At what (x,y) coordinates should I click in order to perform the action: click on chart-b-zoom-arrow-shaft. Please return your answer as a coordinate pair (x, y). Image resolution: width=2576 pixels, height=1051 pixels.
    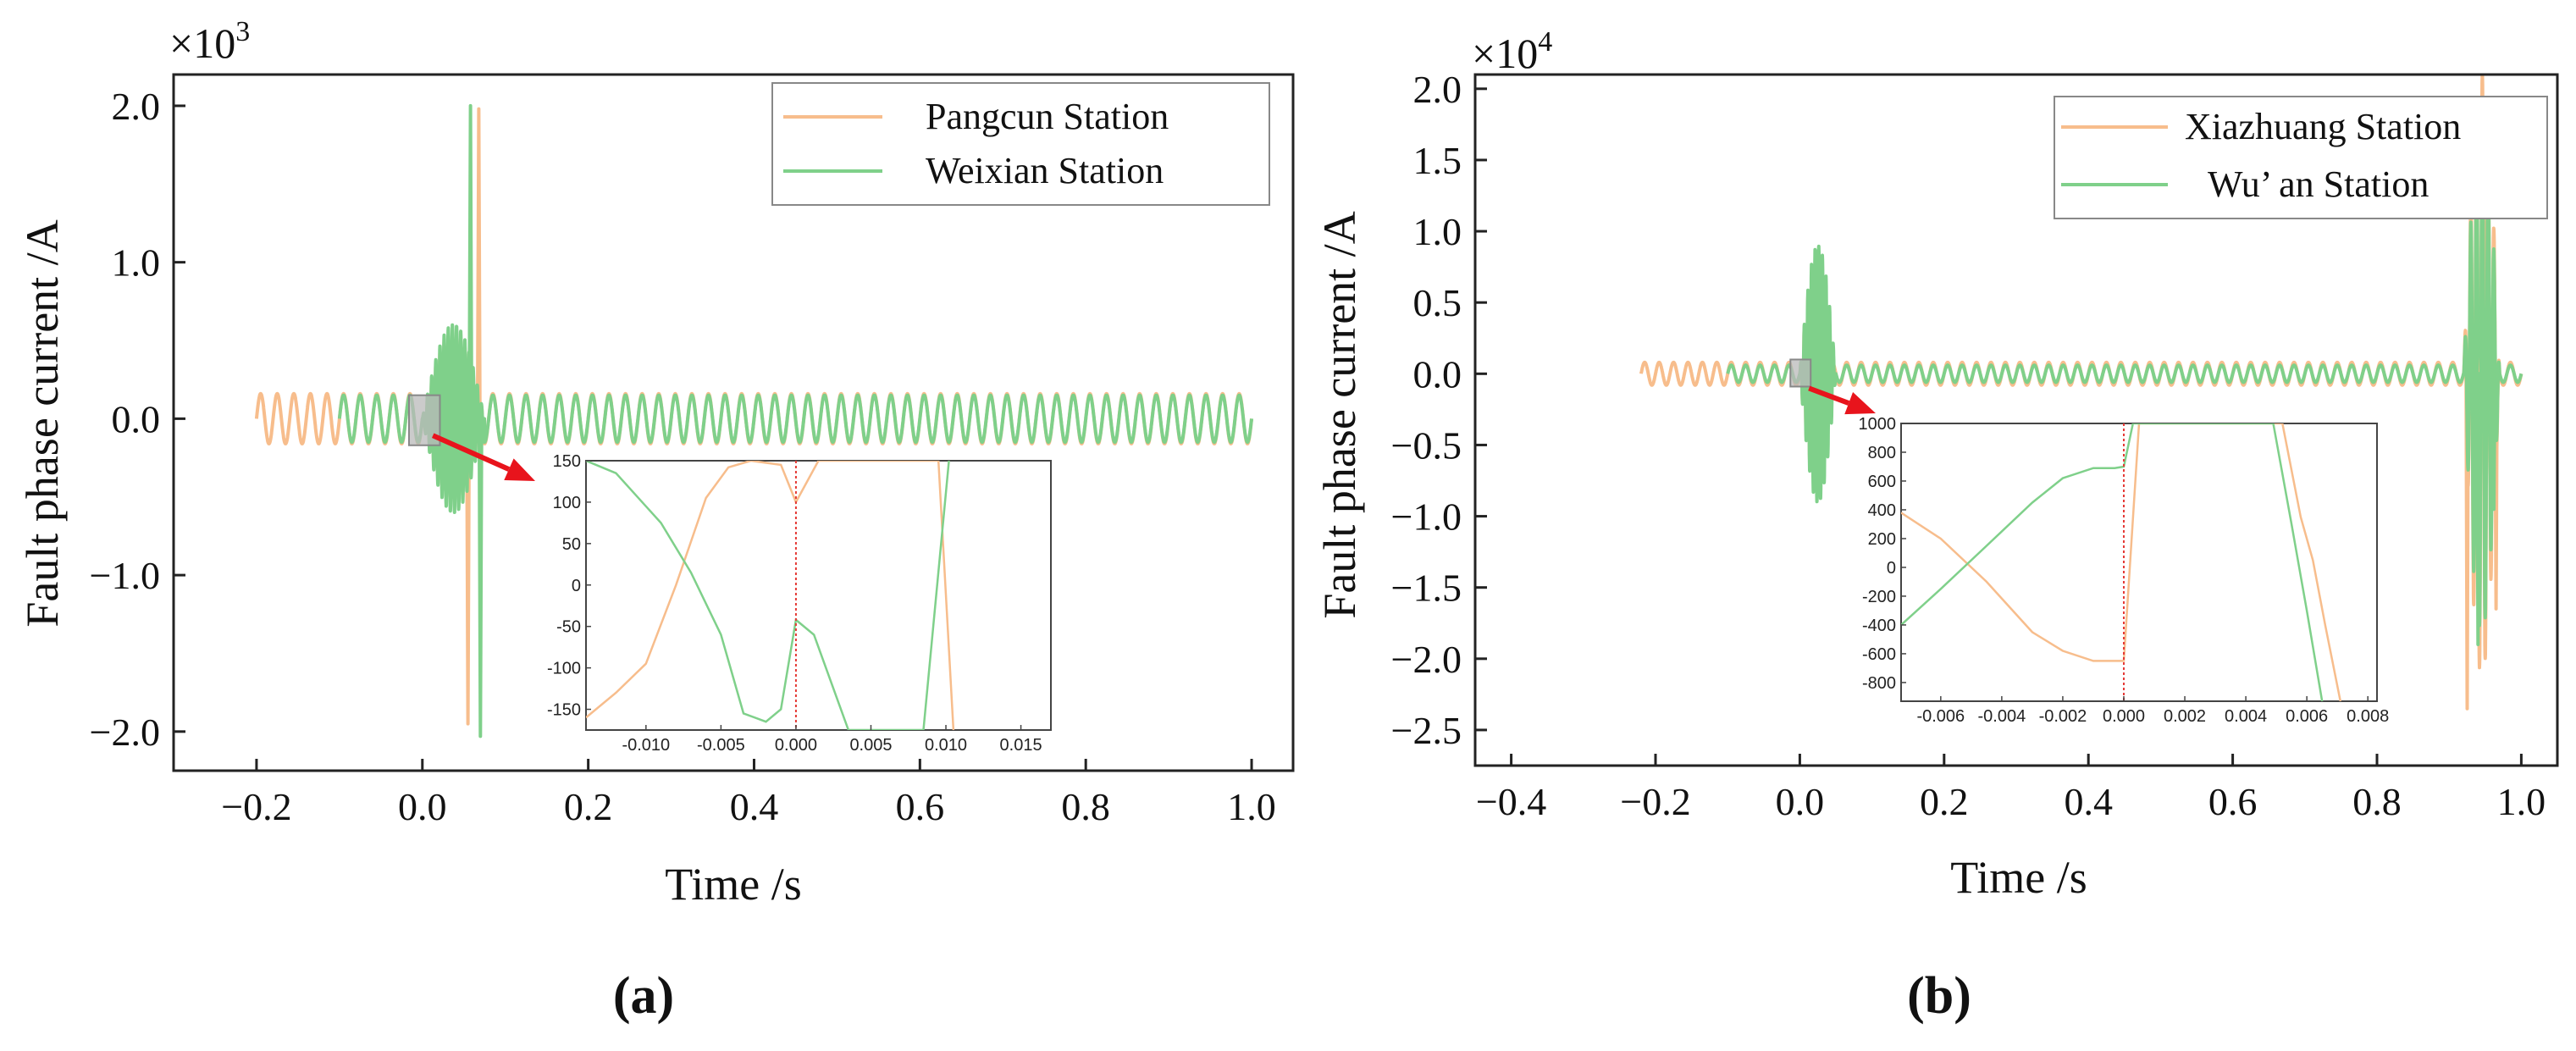
    Looking at the image, I should click on (1829, 395).